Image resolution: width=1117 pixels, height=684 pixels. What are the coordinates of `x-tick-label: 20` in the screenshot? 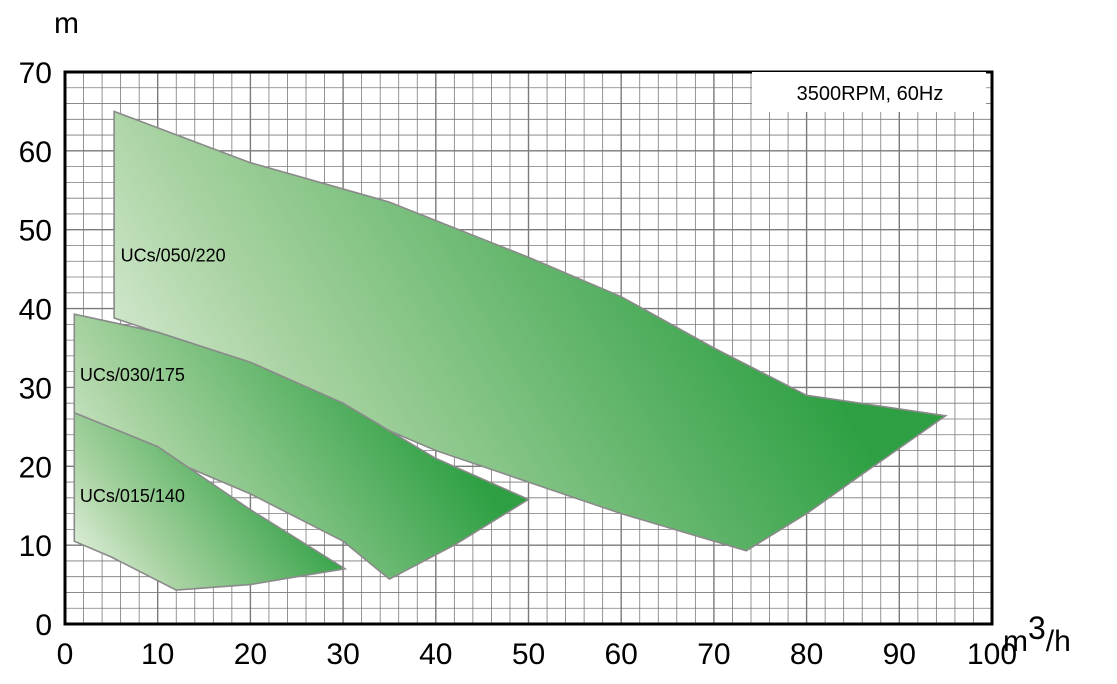 It's located at (250, 654).